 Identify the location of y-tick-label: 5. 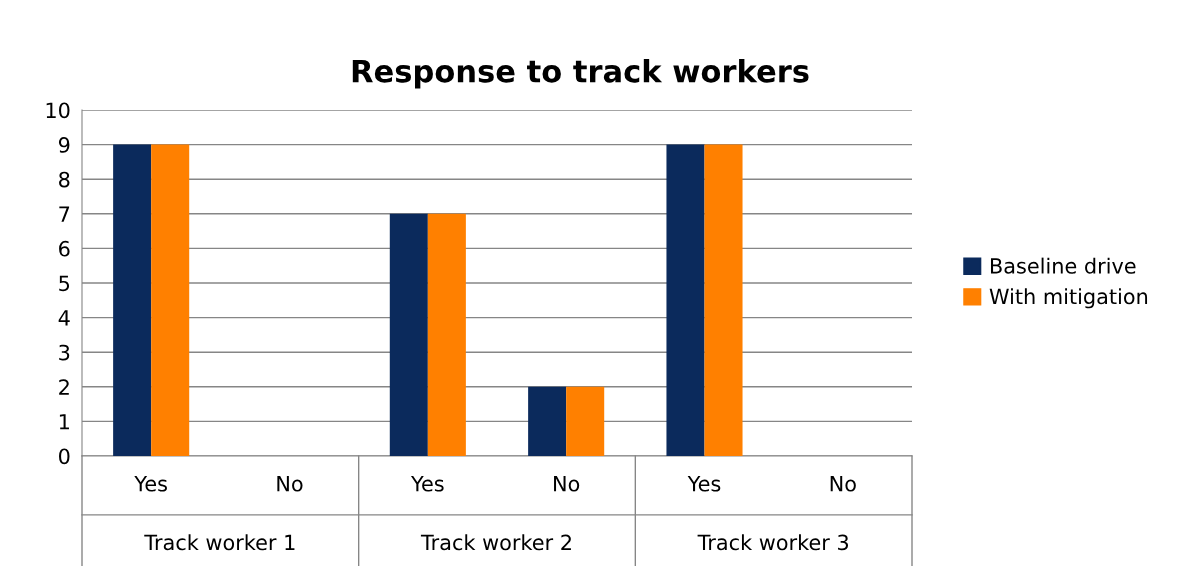
(64, 283).